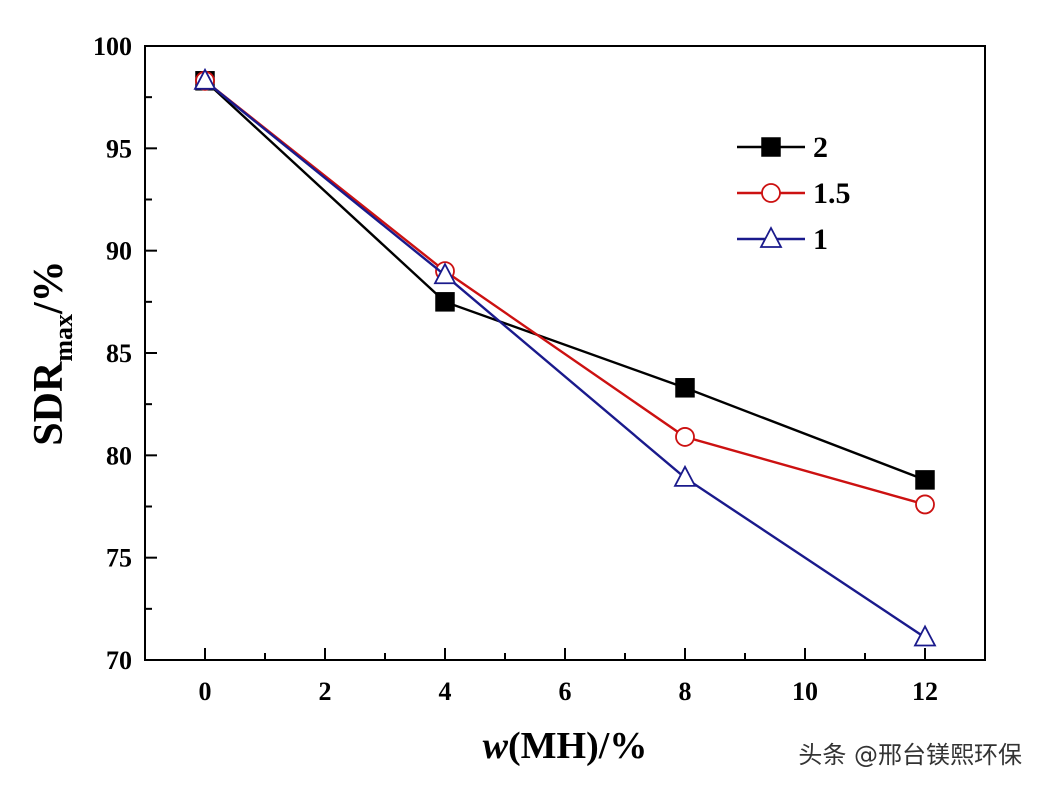 The image size is (1042, 788). What do you see at coordinates (925, 691) in the screenshot?
I see `x-tick-label: 12` at bounding box center [925, 691].